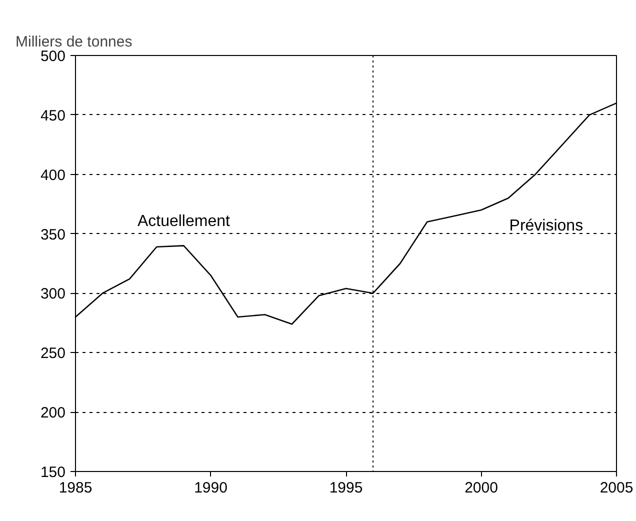 This screenshot has width=636, height=521. What do you see at coordinates (183, 221) in the screenshot?
I see `annotation: Actuellement` at bounding box center [183, 221].